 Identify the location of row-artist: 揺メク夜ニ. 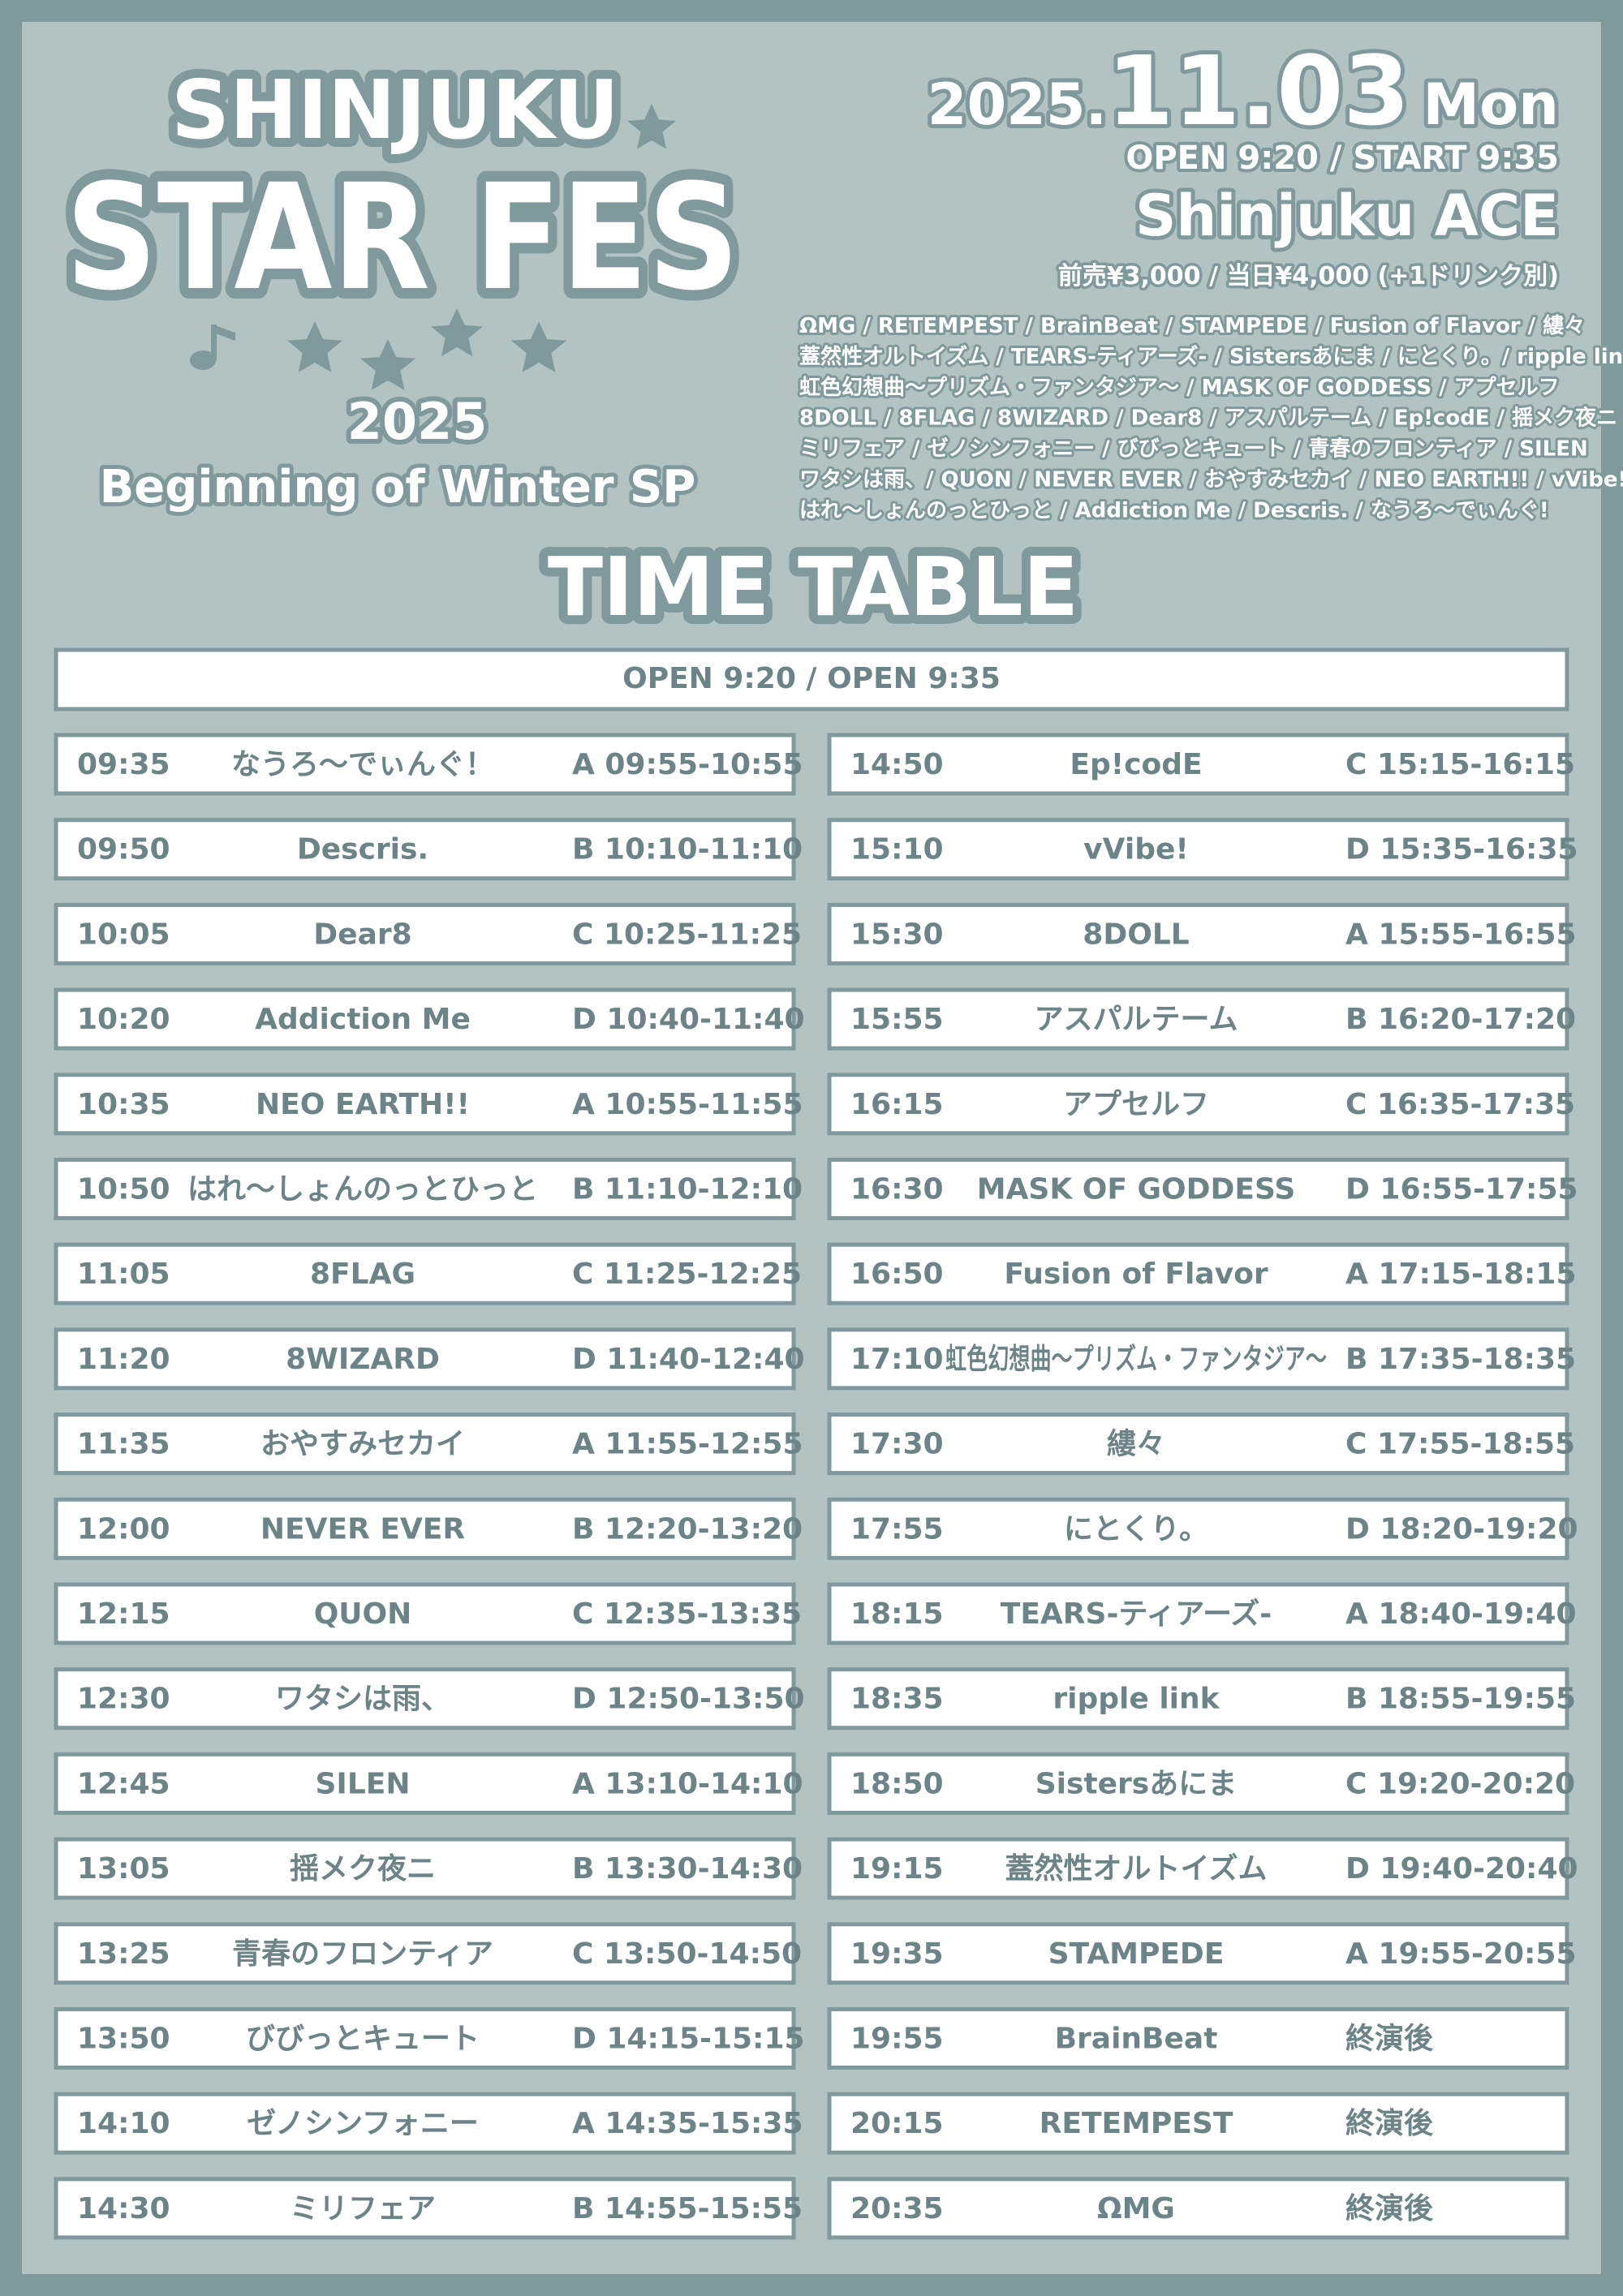
(363, 1868).